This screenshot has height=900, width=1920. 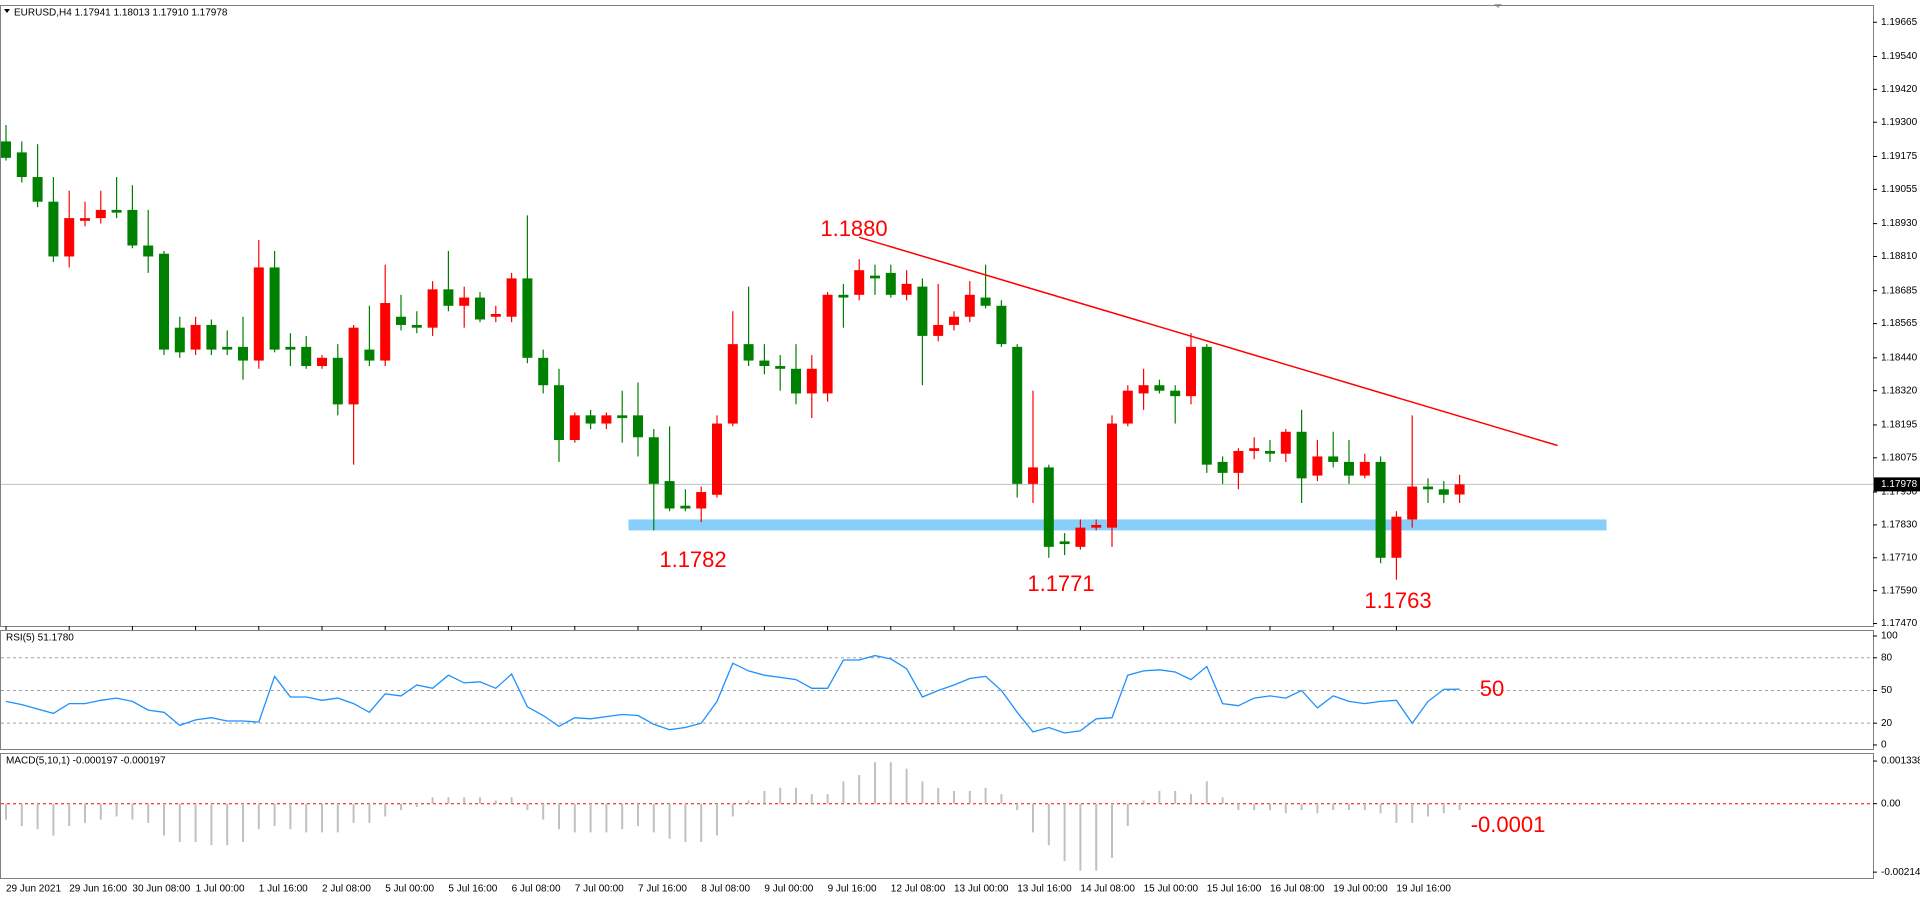 I want to click on y-tick-label: 1.19420, so click(x=1899, y=89).